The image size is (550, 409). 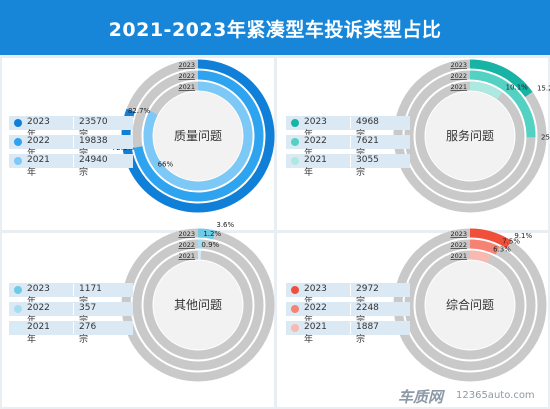 What do you see at coordinates (517, 88) in the screenshot?
I see `percent-label: 10.1%` at bounding box center [517, 88].